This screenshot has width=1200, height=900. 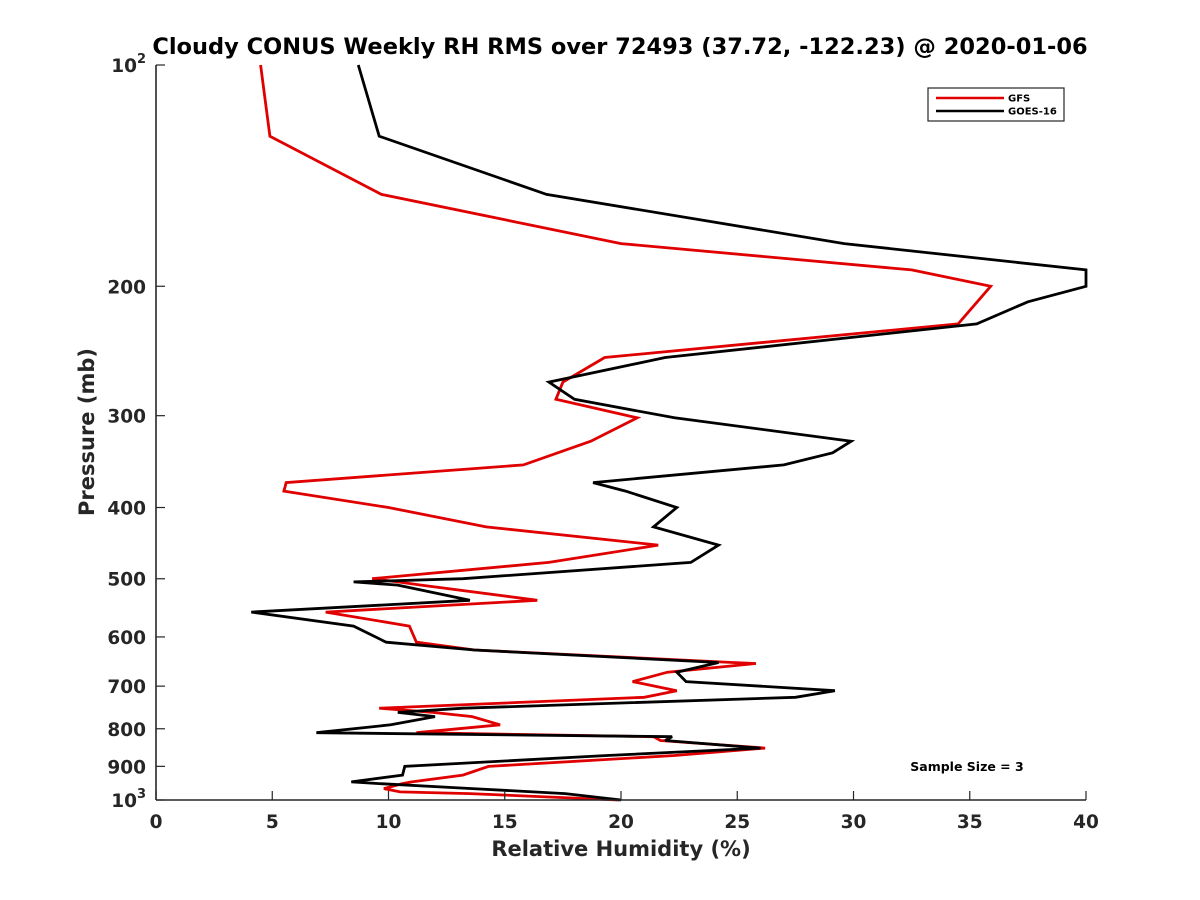 What do you see at coordinates (737, 822) in the screenshot?
I see `x-tick-label: 25` at bounding box center [737, 822].